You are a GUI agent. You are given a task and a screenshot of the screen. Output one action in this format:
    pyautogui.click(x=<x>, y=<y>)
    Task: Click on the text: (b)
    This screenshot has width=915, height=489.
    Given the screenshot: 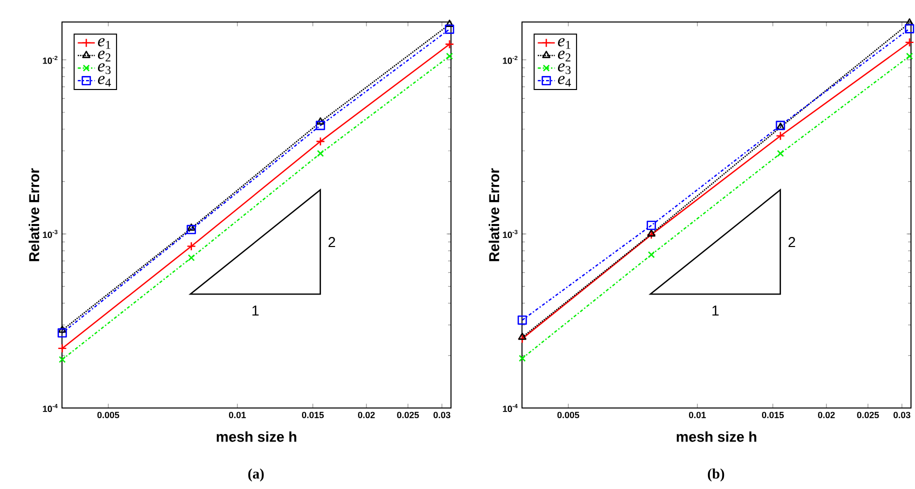 What is the action you would take?
    pyautogui.click(x=716, y=475)
    